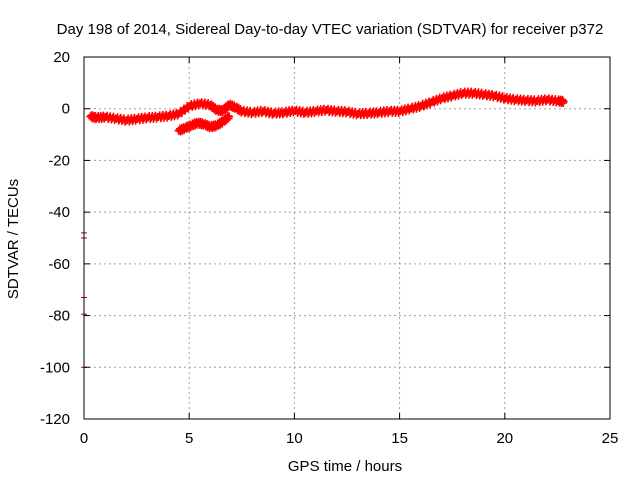 Image resolution: width=640 pixels, height=480 pixels. I want to click on y-axis-label: SDTVAR / TECUs, so click(13, 239).